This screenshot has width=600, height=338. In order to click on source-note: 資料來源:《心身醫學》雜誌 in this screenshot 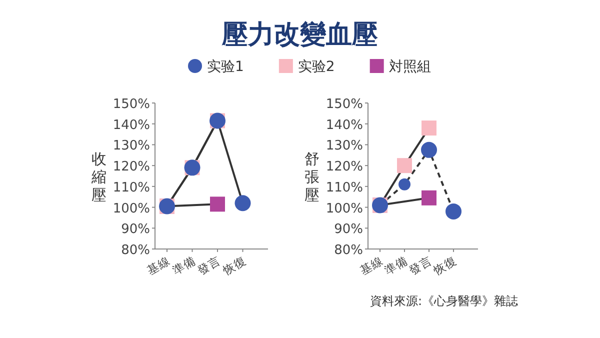, I will do `click(444, 301)`.